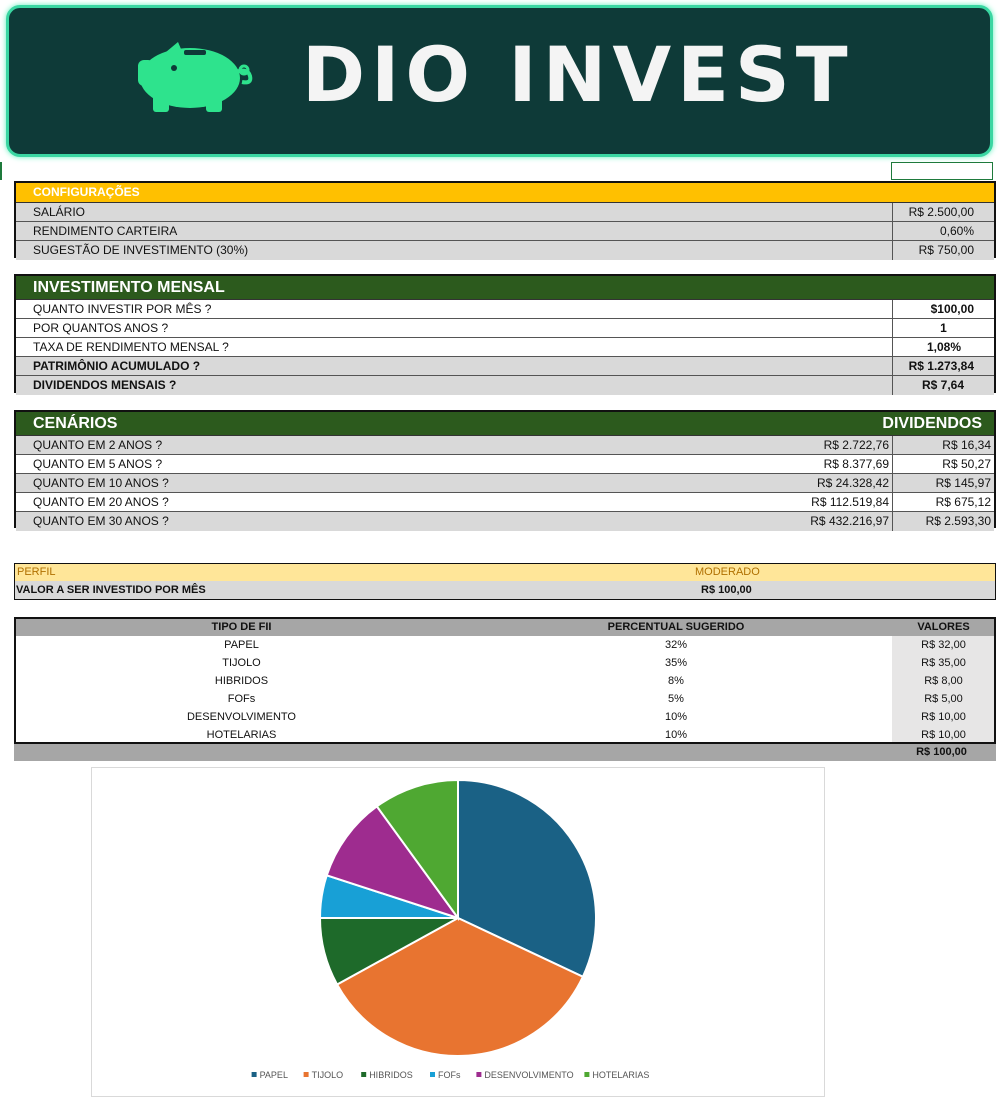 The height and width of the screenshot is (1113, 1003). What do you see at coordinates (676, 699) in the screenshot?
I see `fii-pct: 5%` at bounding box center [676, 699].